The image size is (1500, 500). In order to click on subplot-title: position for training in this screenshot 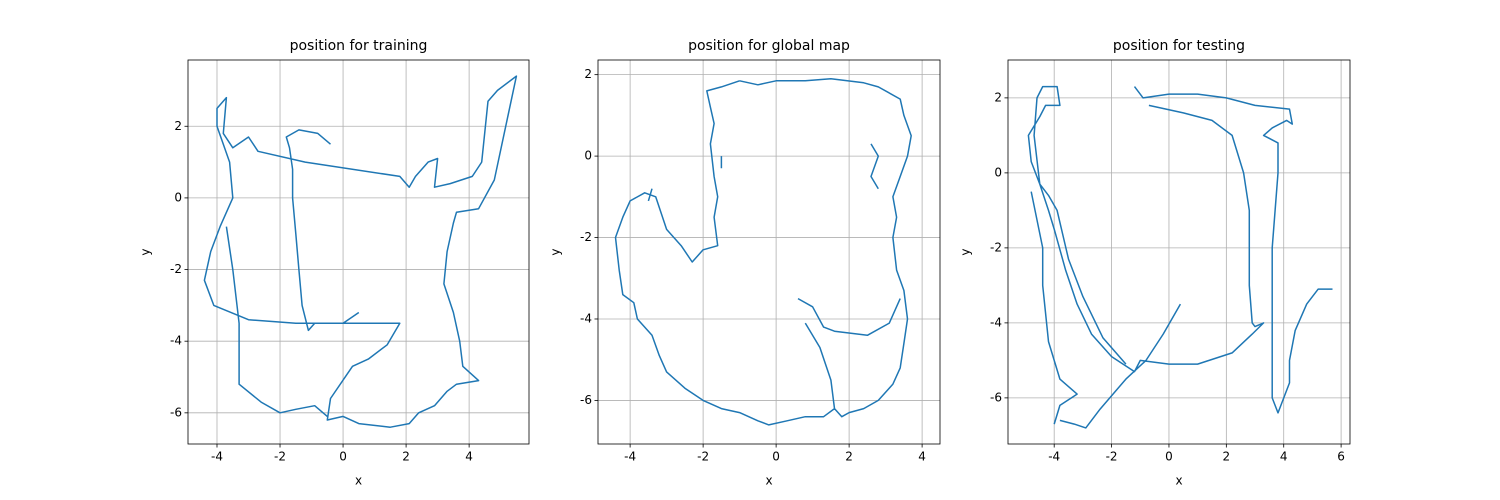, I will do `click(359, 46)`.